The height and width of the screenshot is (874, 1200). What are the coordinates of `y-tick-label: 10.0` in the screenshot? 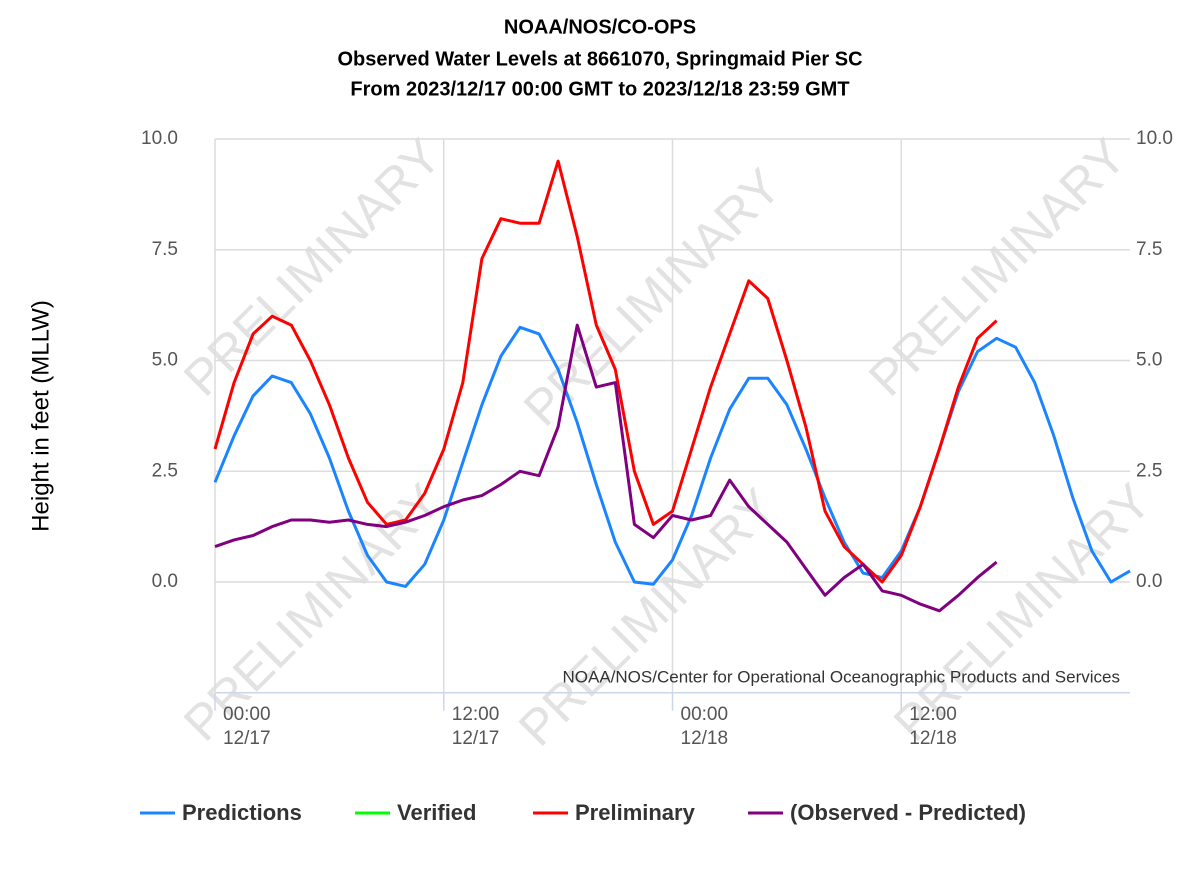 It's located at (159, 138).